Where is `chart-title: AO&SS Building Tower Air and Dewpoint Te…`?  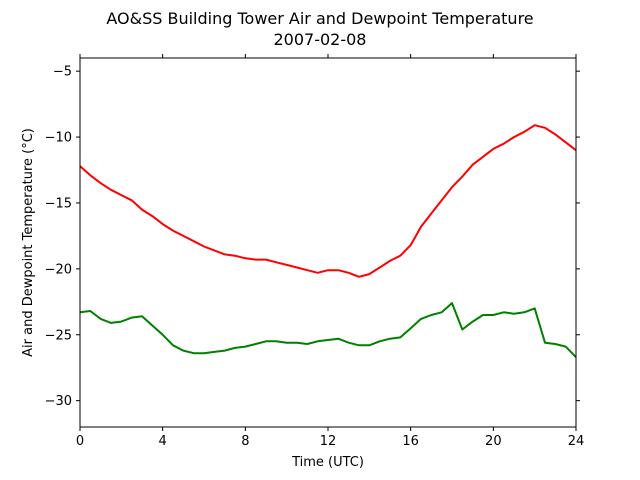 chart-title: AO&SS Building Tower Air and Dewpoint Te… is located at coordinates (319, 18).